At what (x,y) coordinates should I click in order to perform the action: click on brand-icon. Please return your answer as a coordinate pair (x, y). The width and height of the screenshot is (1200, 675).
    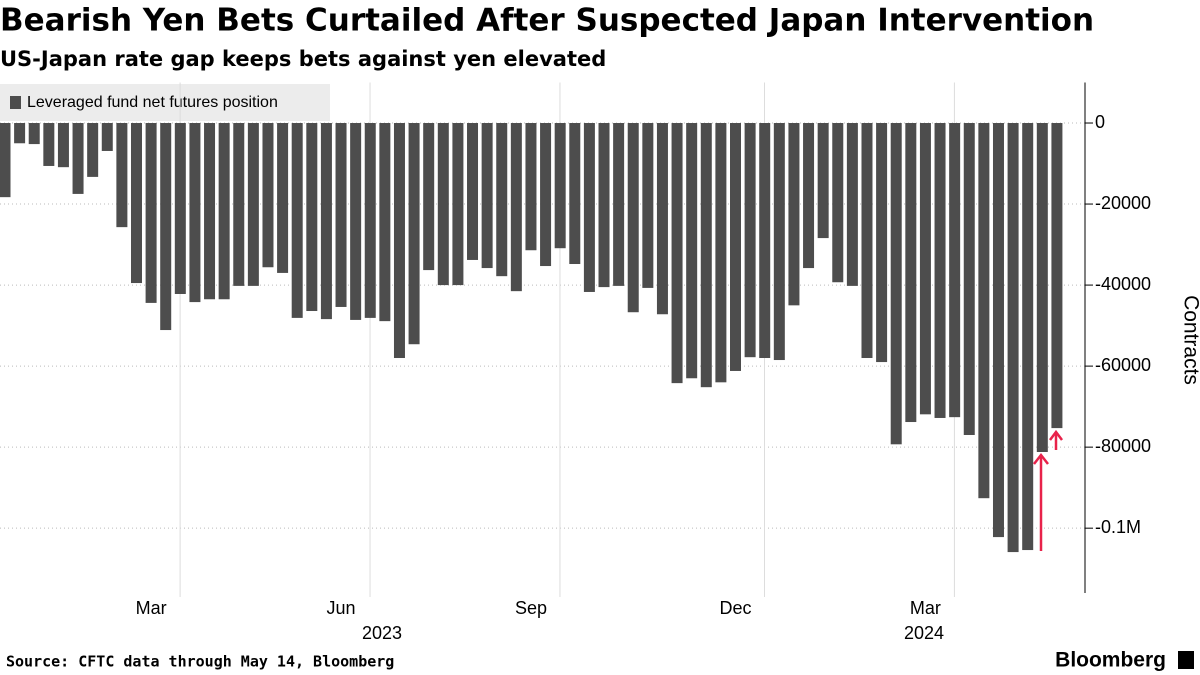
    Looking at the image, I should click on (1186, 660).